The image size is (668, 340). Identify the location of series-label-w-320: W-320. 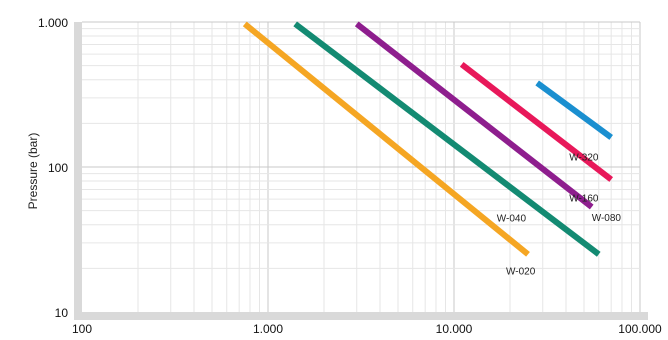
(584, 157).